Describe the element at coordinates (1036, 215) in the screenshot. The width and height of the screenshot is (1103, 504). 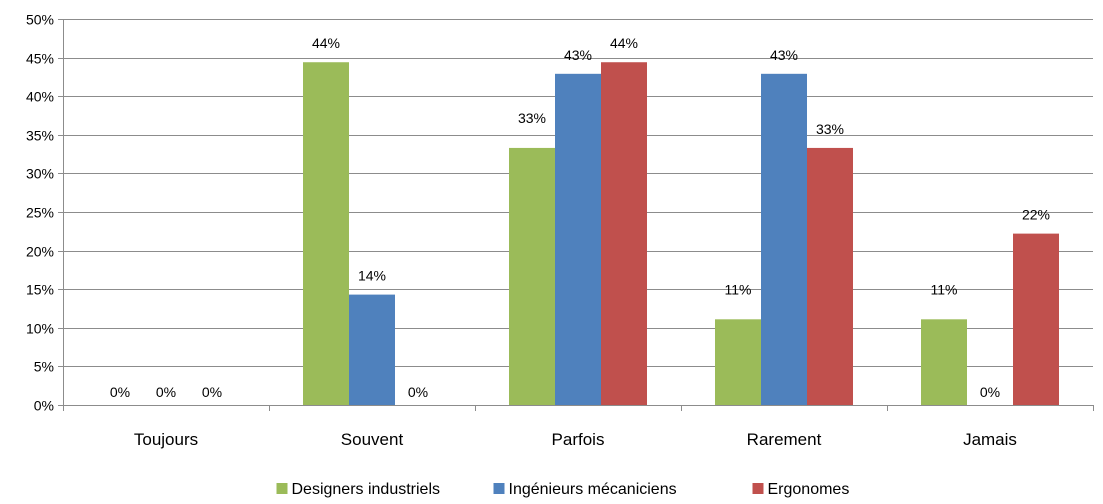
I see `data-label: 22%` at that location.